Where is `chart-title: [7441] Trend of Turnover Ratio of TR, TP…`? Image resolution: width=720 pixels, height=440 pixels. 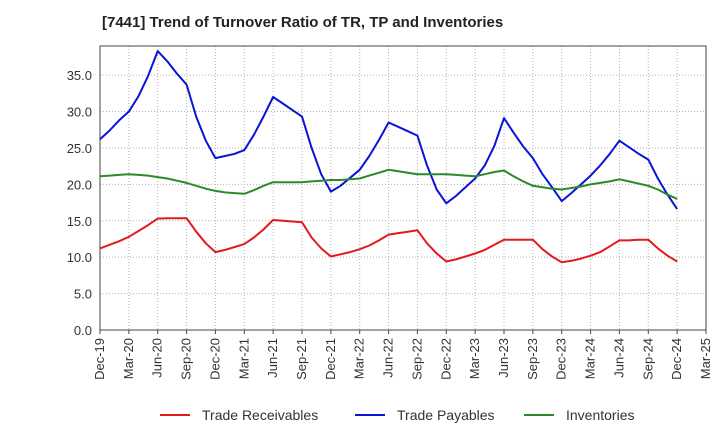 chart-title: [7441] Trend of Turnover Ratio of TR, TP… is located at coordinates (303, 22).